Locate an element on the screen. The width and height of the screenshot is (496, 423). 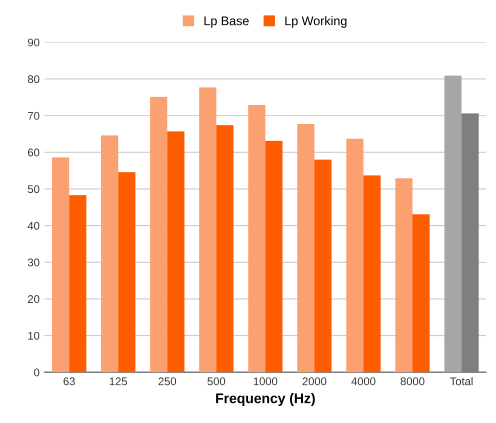
y-tick-label: 90 is located at coordinates (34, 42).